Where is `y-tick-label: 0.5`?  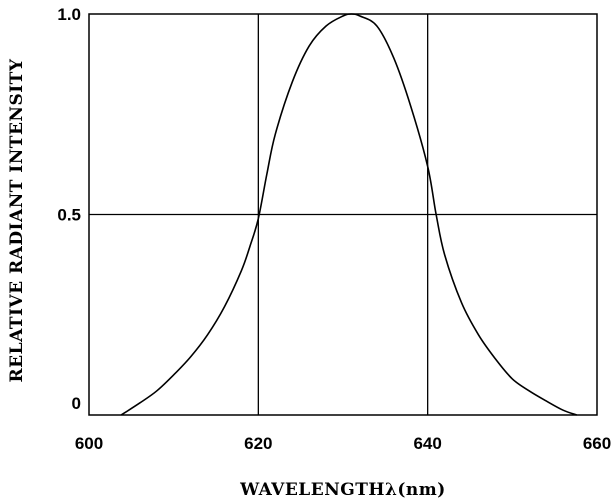
y-tick-label: 0.5 is located at coordinates (69, 215).